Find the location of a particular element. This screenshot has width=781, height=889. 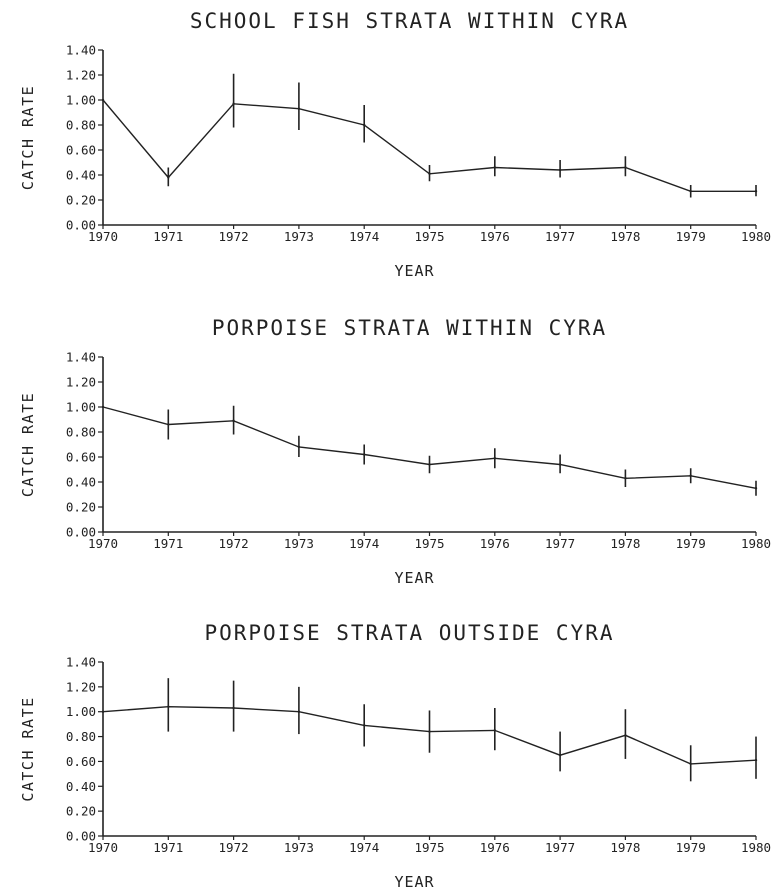

chart-title: PORPOISE STRATA OUTSIDE CYRA is located at coordinates (409, 633).